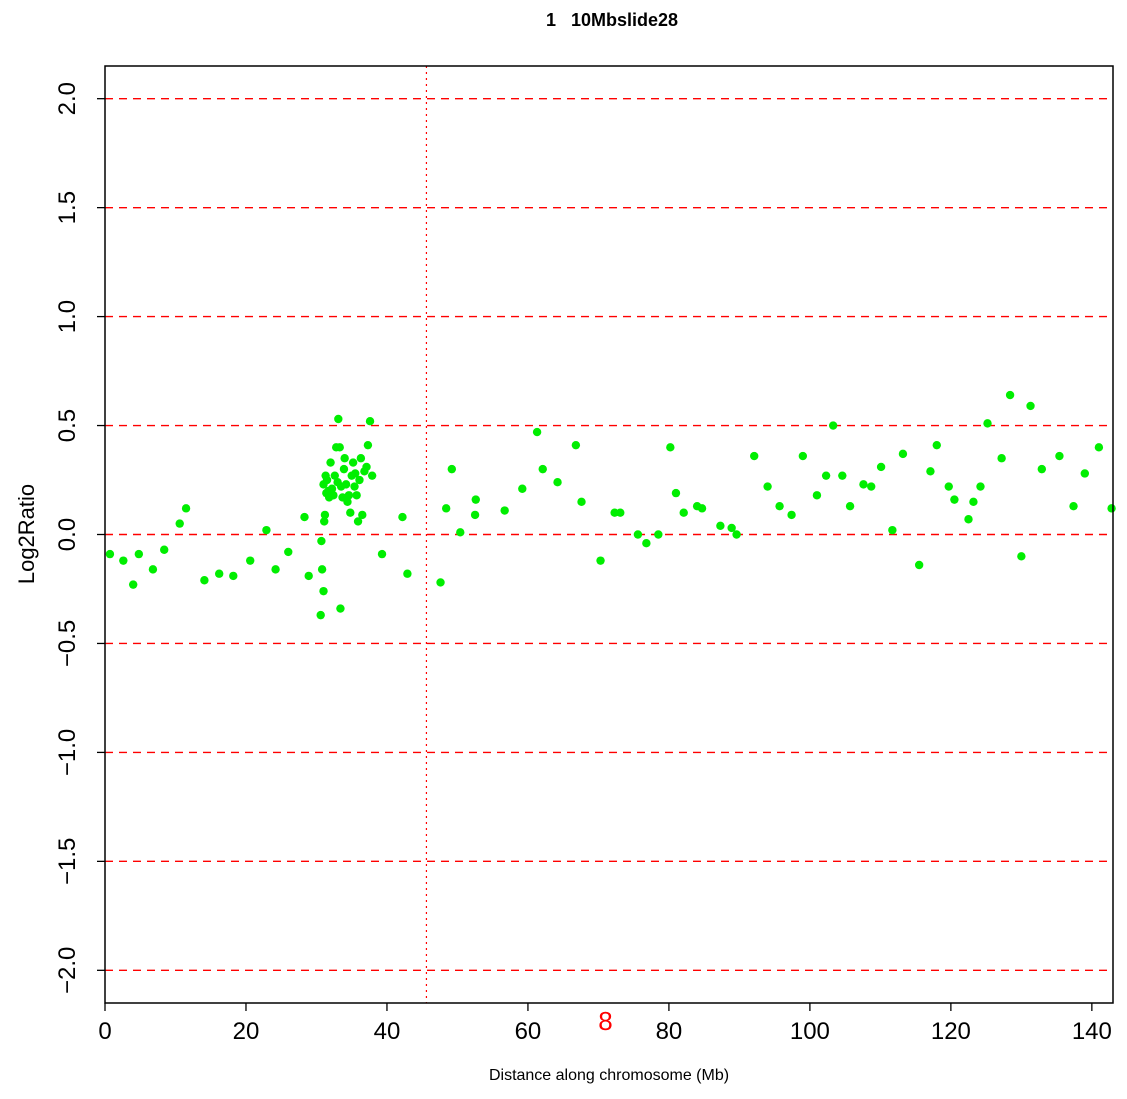 This screenshot has width=1127, height=1099. What do you see at coordinates (669, 1031) in the screenshot?
I see `x-tick-label: 80` at bounding box center [669, 1031].